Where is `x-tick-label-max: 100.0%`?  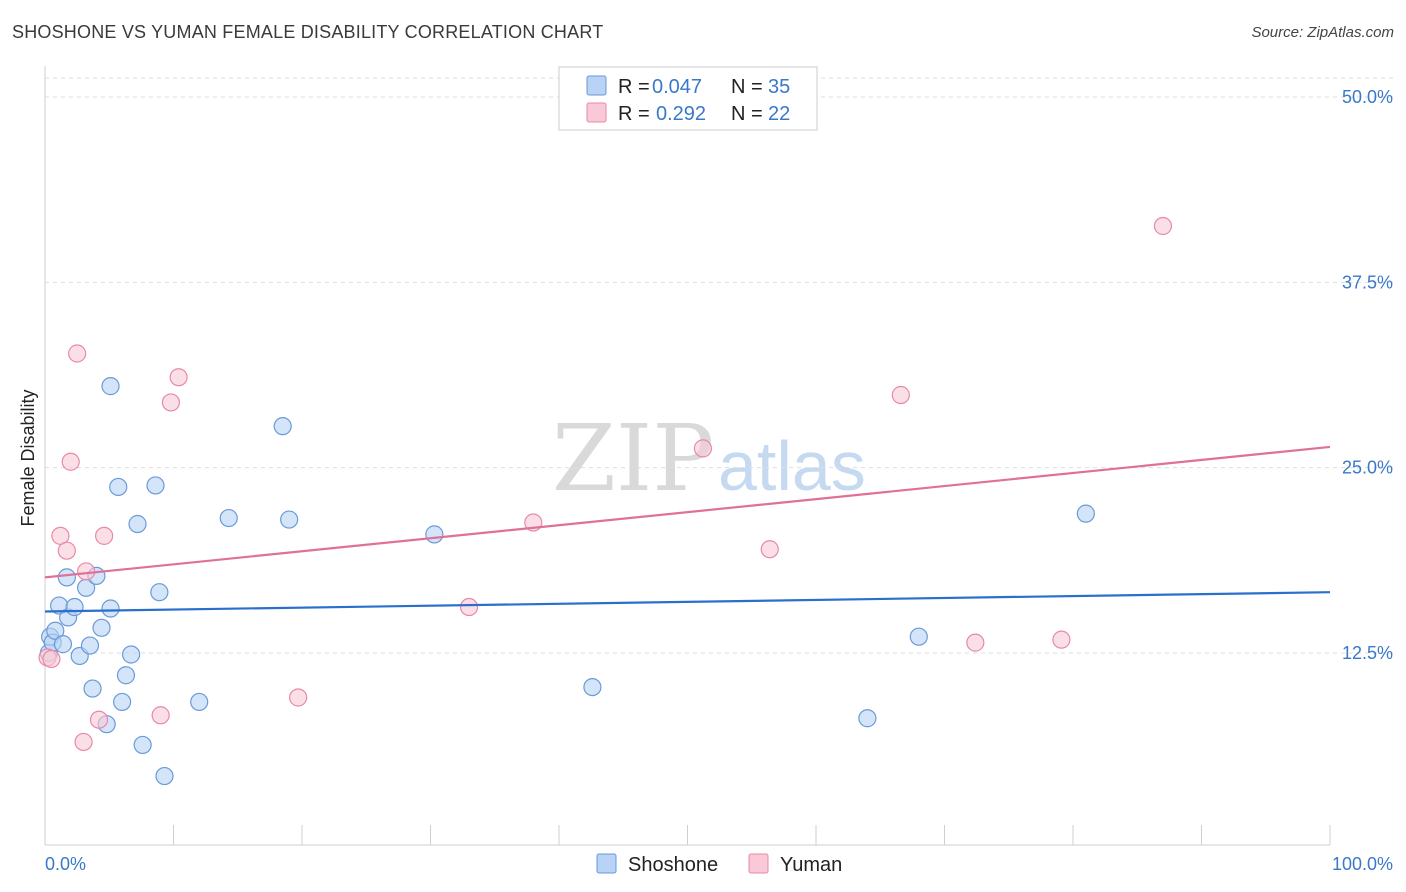 x-tick-label-max: 100.0% is located at coordinates (1362, 864).